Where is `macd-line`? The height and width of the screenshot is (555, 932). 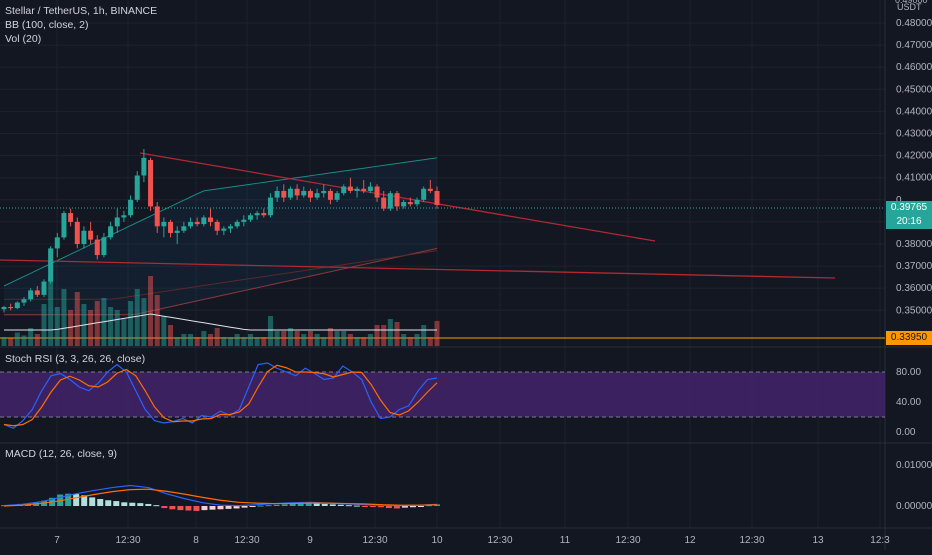
macd-line is located at coordinates (220, 495).